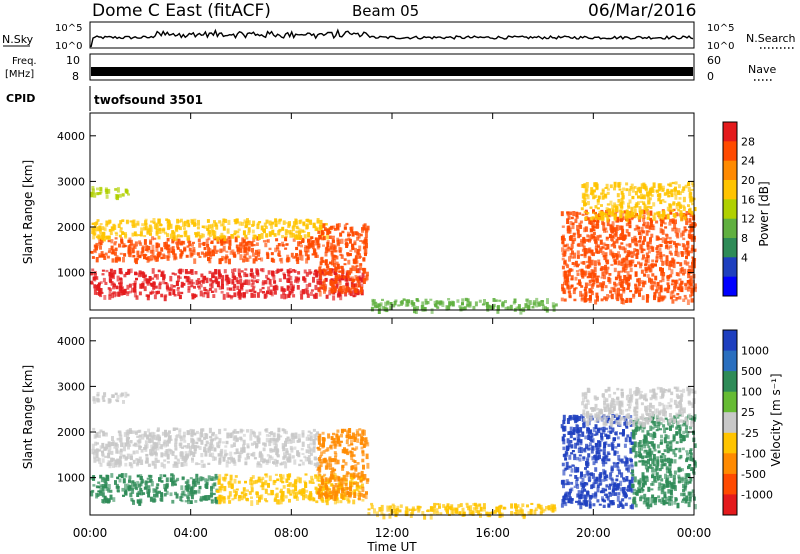 This screenshot has height=554, width=800. What do you see at coordinates (71, 273) in the screenshot?
I see `y-tick-label: 1000` at bounding box center [71, 273].